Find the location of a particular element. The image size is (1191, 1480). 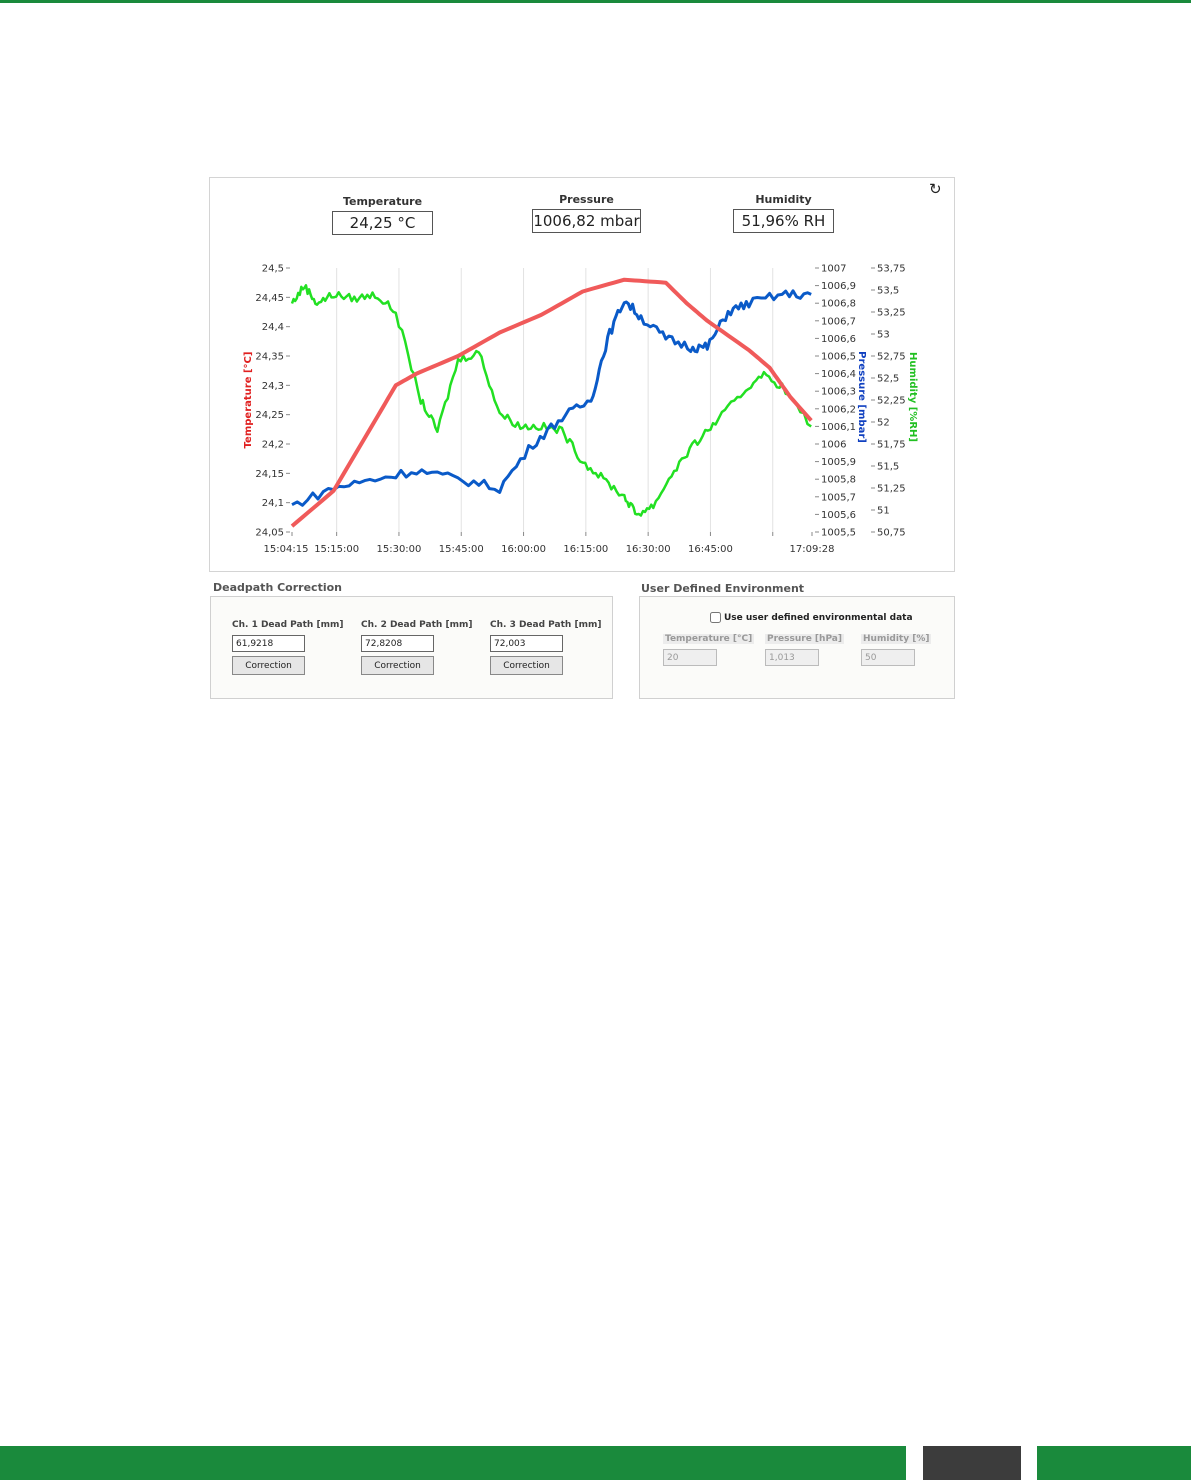

x-tick-label: 15:30:00 is located at coordinates (398, 549).